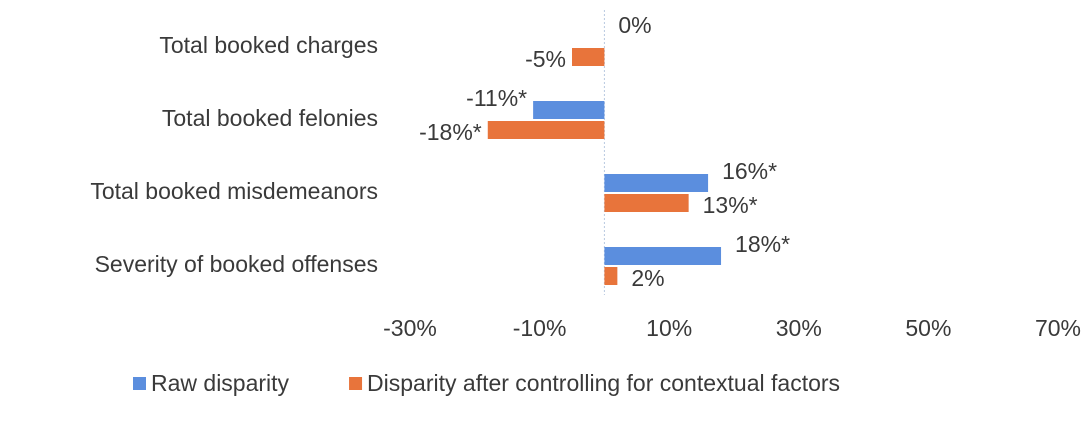 The image size is (1091, 426). What do you see at coordinates (236, 264) in the screenshot?
I see `y-tick-label: Severity of booked offenses` at bounding box center [236, 264].